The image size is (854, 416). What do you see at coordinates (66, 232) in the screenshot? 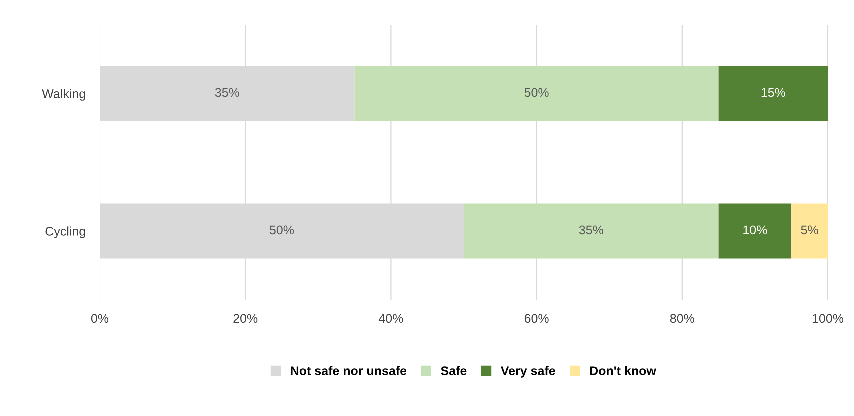
I see `y-tick-label: Cycling` at bounding box center [66, 232].